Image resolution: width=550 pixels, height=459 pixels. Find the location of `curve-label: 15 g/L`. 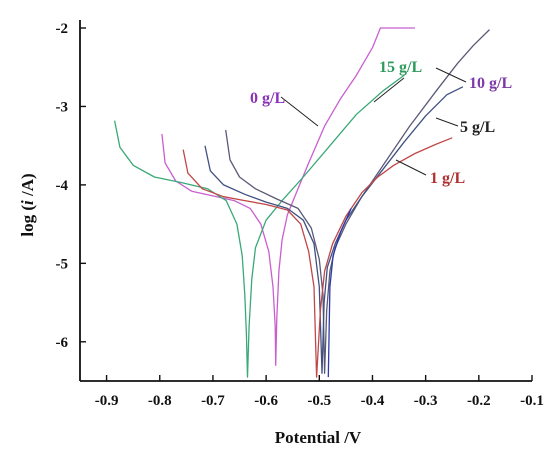

curve-label: 15 g/L is located at coordinates (400, 67).